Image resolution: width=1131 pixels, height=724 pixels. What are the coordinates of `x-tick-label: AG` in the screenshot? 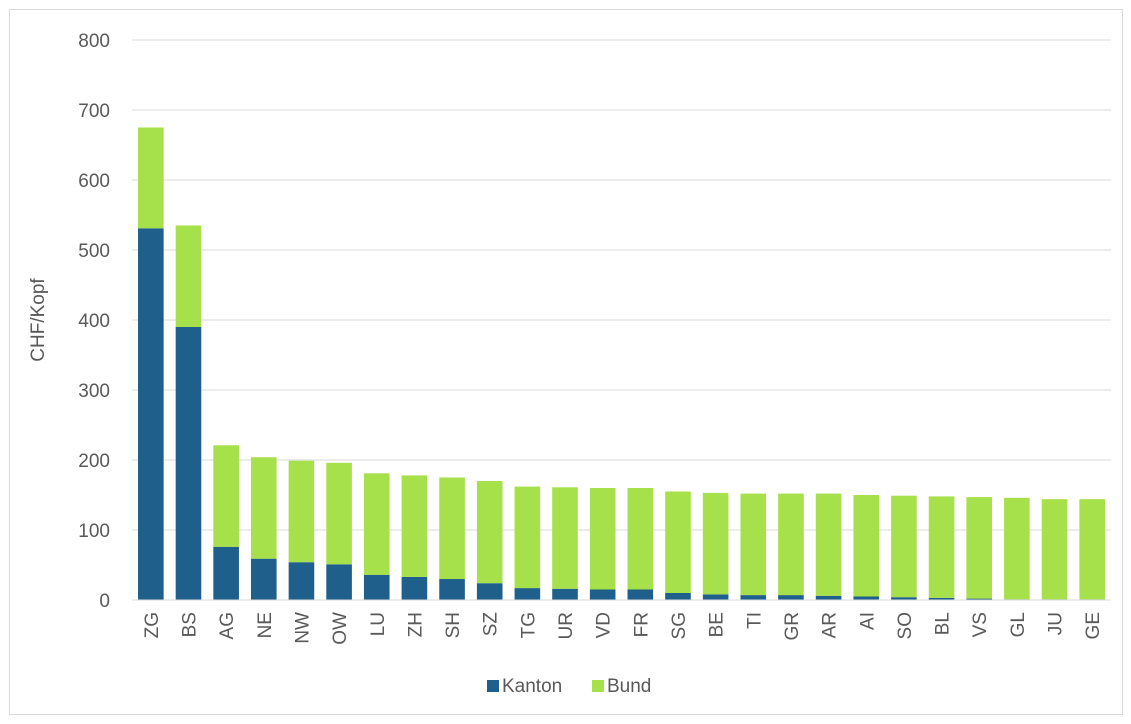 It's located at (227, 625).